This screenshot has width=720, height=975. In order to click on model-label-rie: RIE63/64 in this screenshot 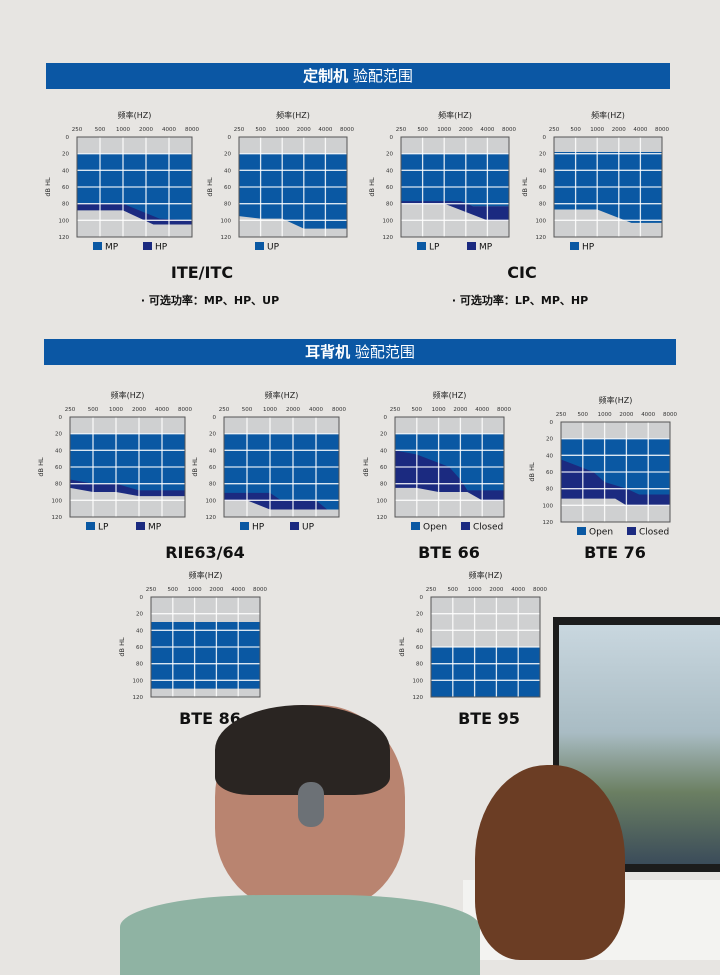, I will do `click(205, 552)`.